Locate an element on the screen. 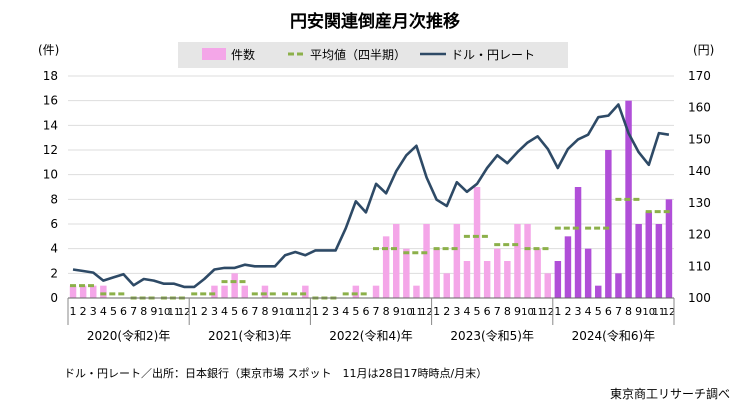 This screenshot has height=414, width=750. right-tick-label: 140 is located at coordinates (699, 171).